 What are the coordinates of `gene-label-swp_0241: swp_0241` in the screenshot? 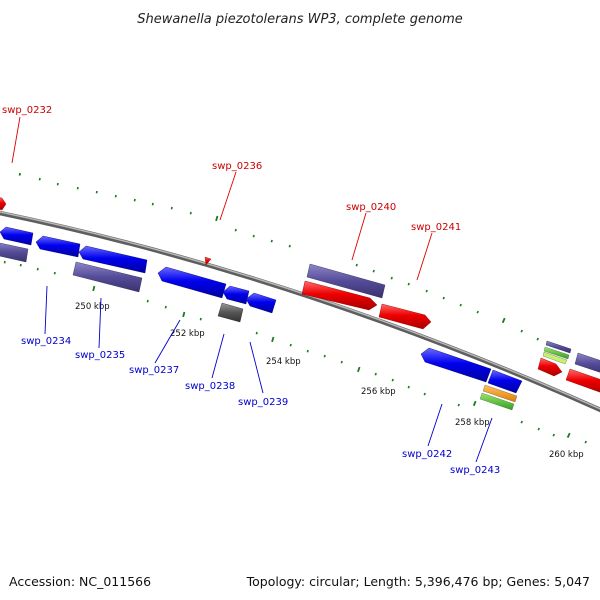 It's located at (436, 227).